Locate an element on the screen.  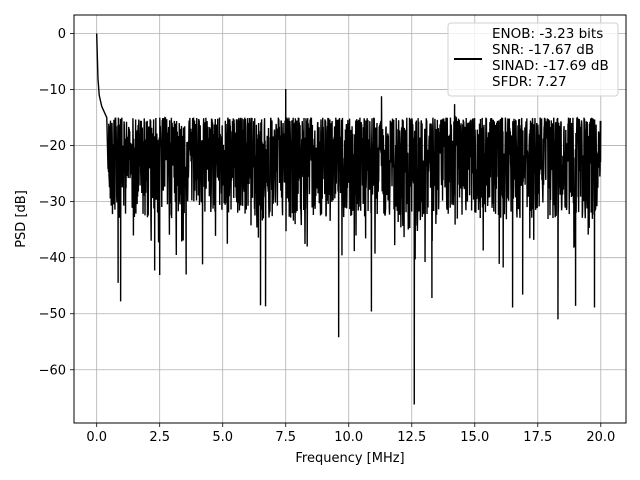
x-tick-label: 15.0 is located at coordinates (474, 437).